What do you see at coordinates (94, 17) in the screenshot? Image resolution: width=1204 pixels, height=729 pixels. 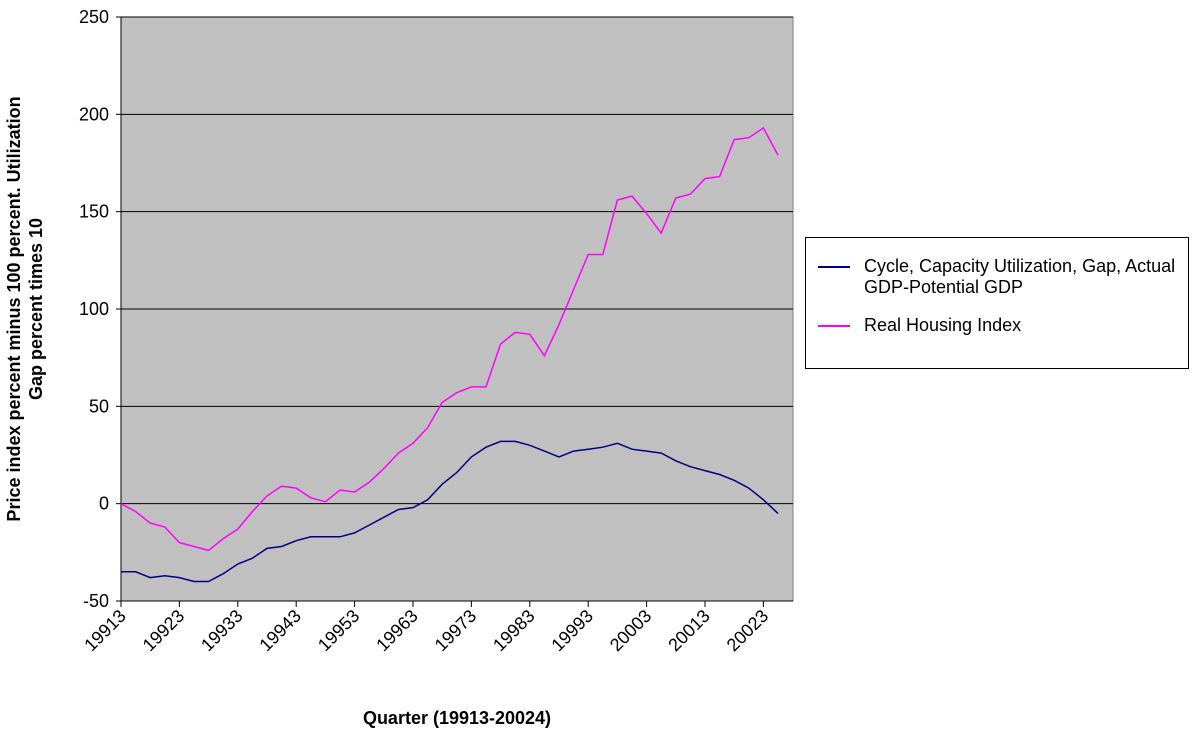 I see `y-tick-label: 250` at bounding box center [94, 17].